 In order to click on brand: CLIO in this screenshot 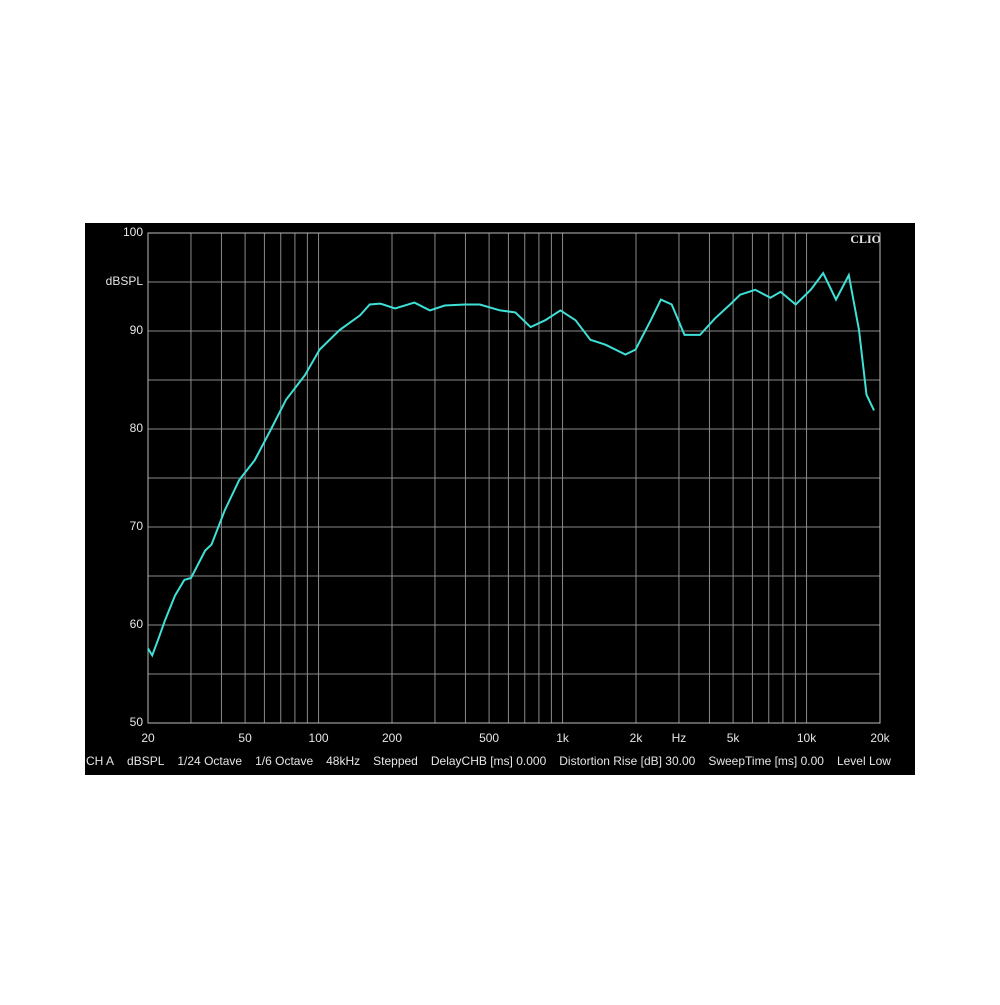, I will do `click(865, 239)`.